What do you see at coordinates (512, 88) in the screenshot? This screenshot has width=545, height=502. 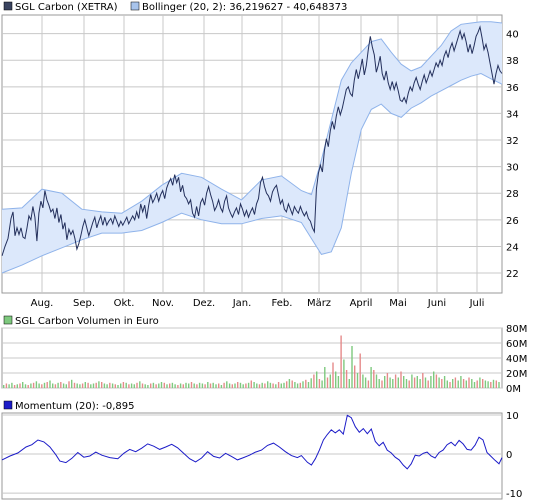 I see `price-y-tick-label: 36` at bounding box center [512, 88].